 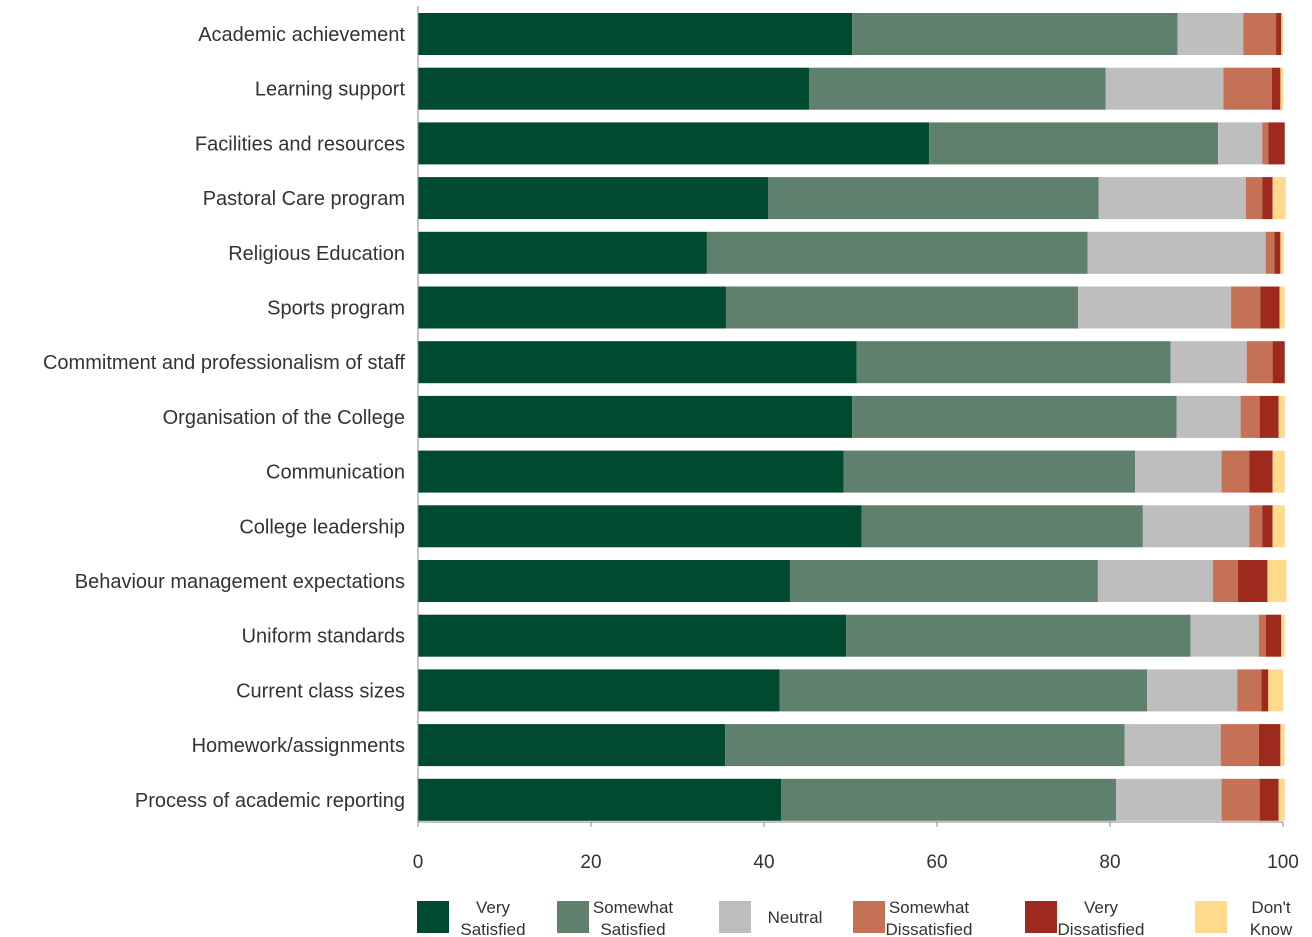 What do you see at coordinates (1013, 362) in the screenshot?
I see `bar-commitment-and-professionalism-of-staff-somewhat-satisfied` at bounding box center [1013, 362].